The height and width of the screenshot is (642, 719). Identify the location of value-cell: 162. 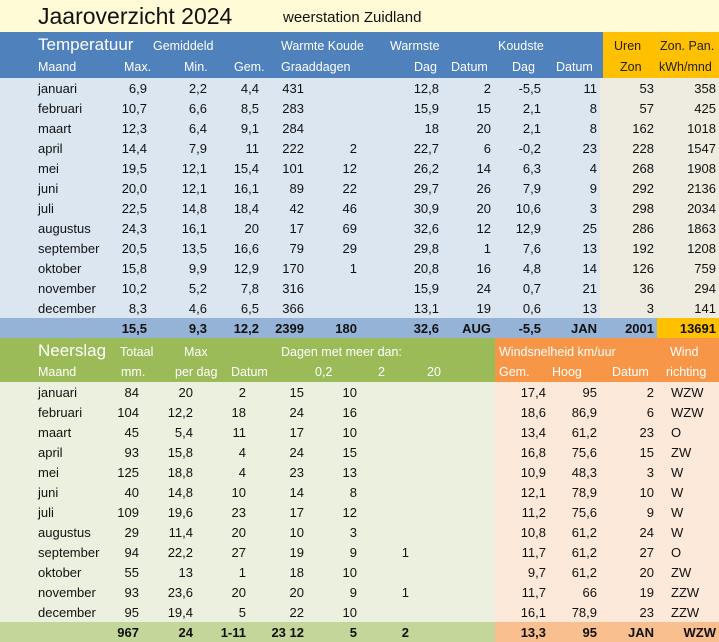
(628, 128).